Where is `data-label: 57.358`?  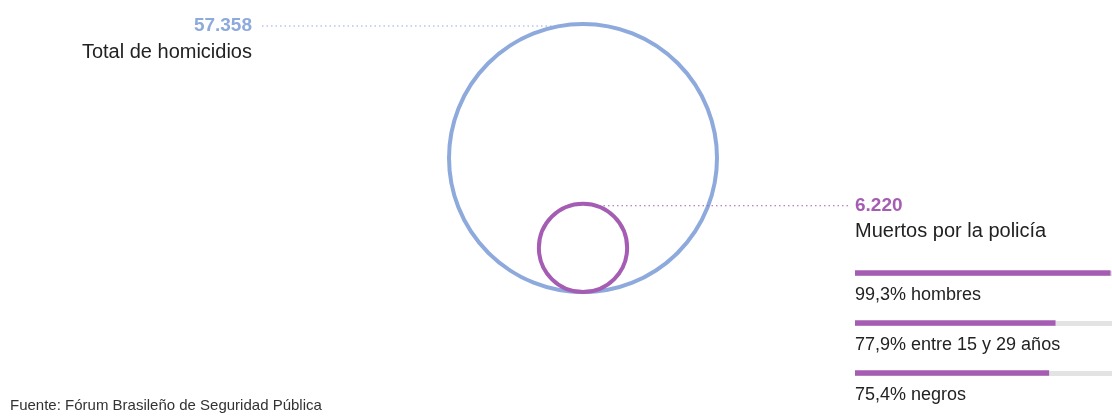
data-label: 57.358 is located at coordinates (222, 25).